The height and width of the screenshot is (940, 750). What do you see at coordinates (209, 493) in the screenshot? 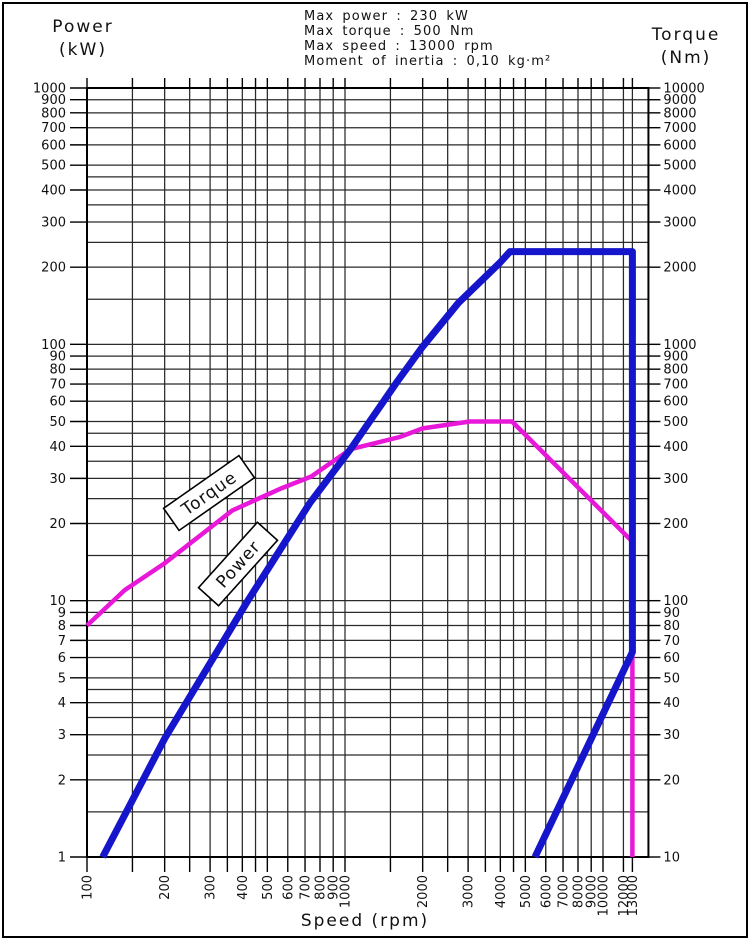
I see `torque-curve-label: Torque` at bounding box center [209, 493].